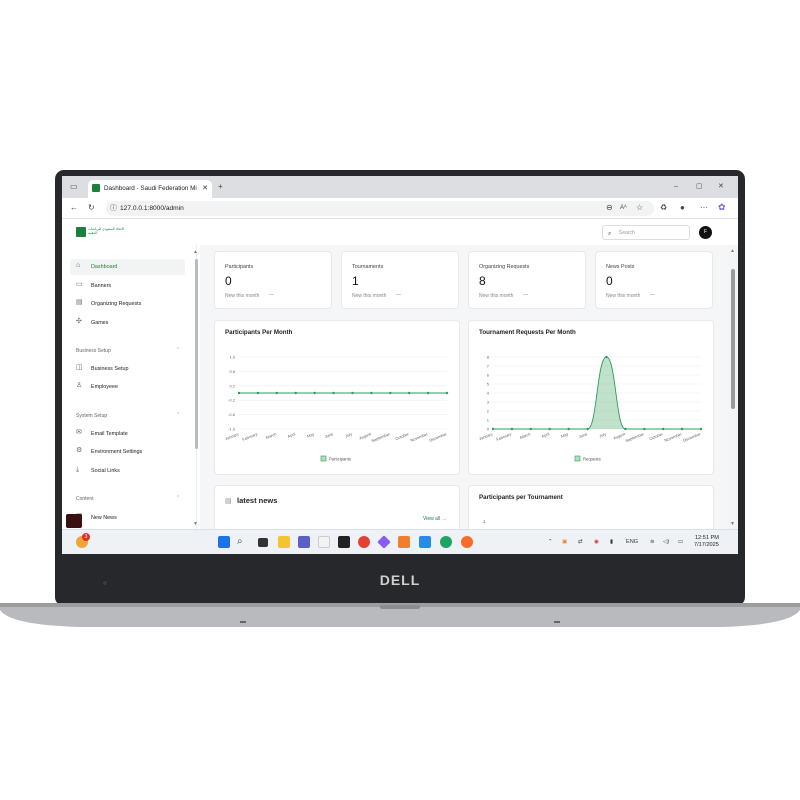  Describe the element at coordinates (364, 542) in the screenshot. I see `chrome-icon` at that location.